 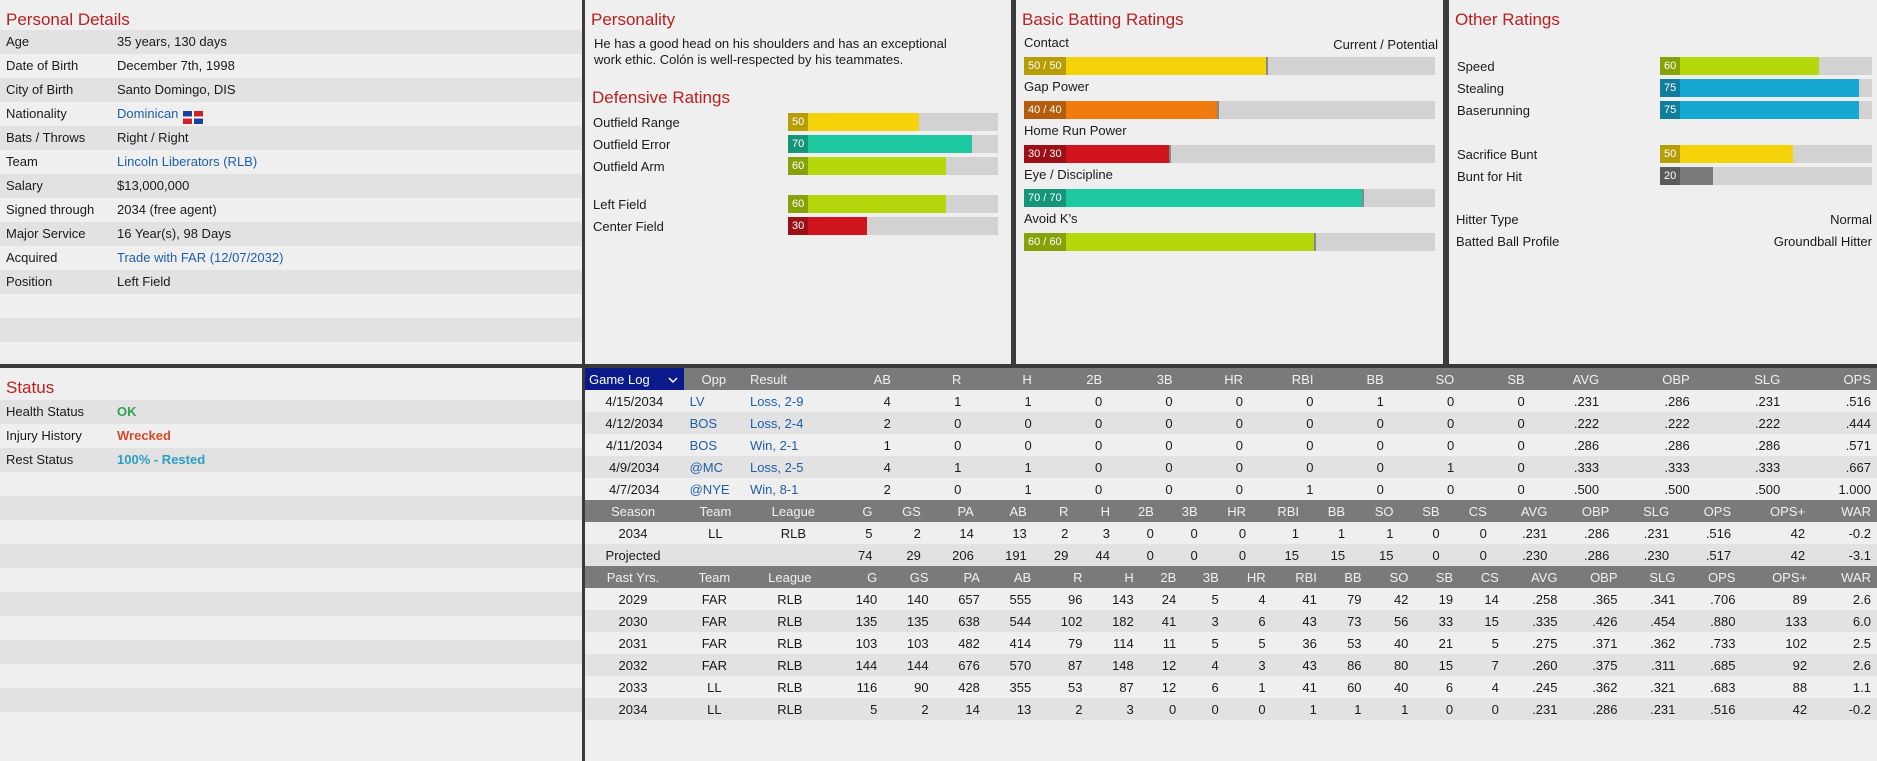 I want to click on cell: .365, so click(x=1593, y=599).